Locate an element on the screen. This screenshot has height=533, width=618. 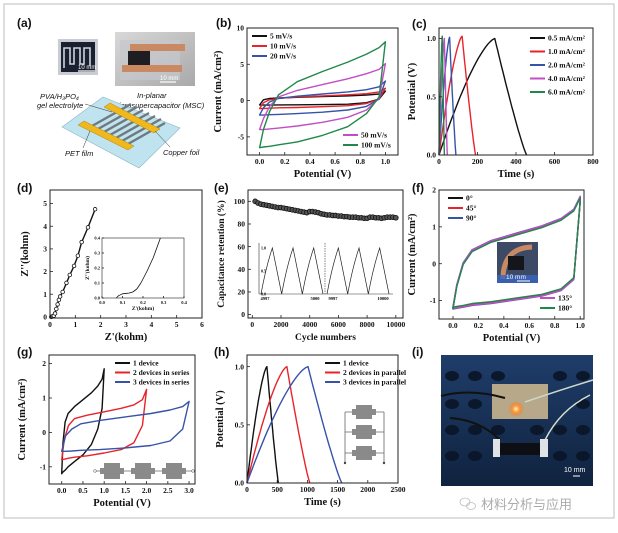
pet-film-label: PET film is located at coordinates (79, 153).